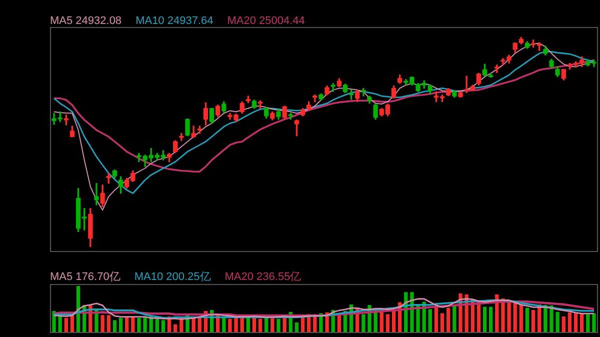 The width and height of the screenshot is (600, 337). What do you see at coordinates (266, 21) in the screenshot?
I see `text: MA20 25004.44` at bounding box center [266, 21].